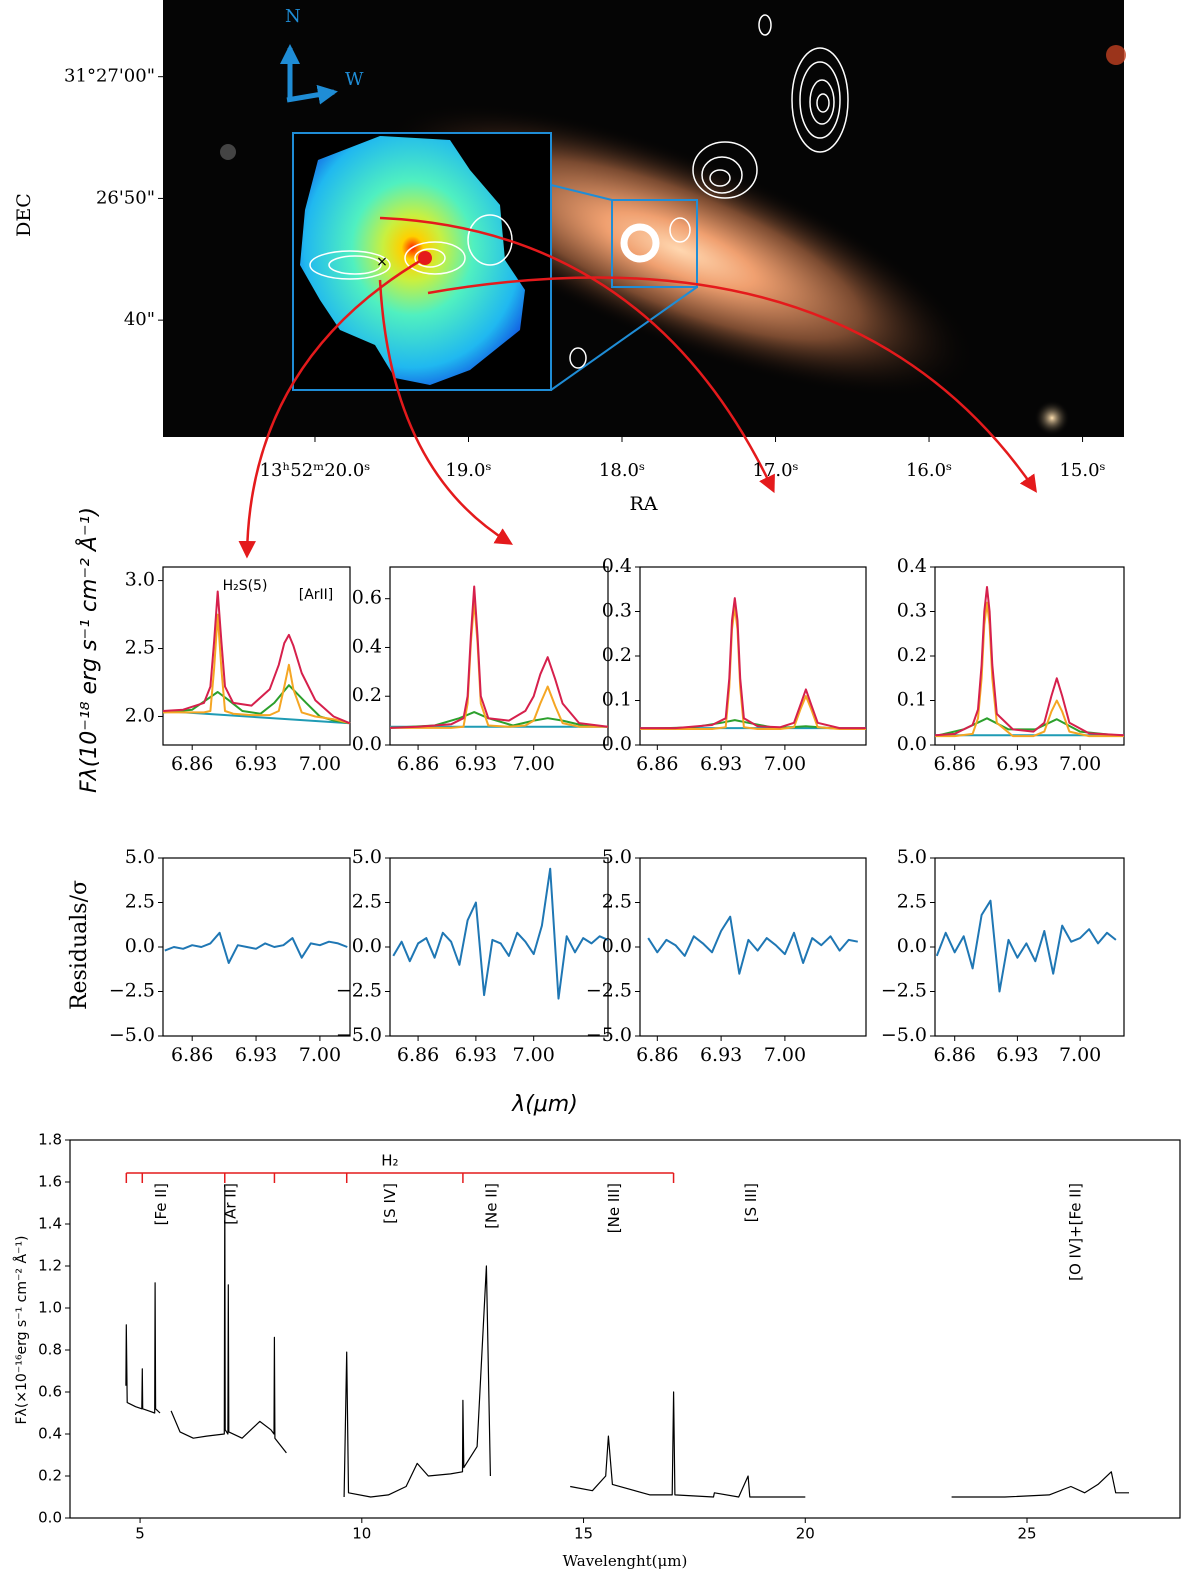 The image size is (1186, 1576). Describe the element at coordinates (389, 1161) in the screenshot. I see `h2-label: H₂` at that location.